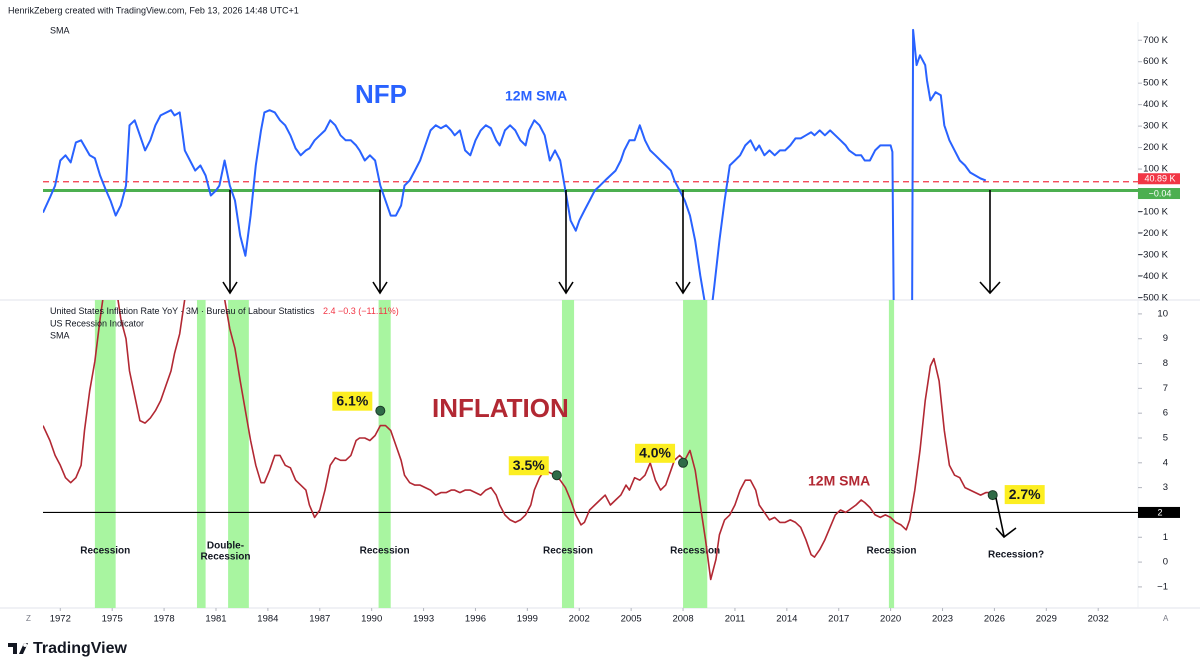 Image resolution: width=1200 pixels, height=670 pixels. What do you see at coordinates (1046, 619) in the screenshot?
I see `x-tick-label: 2029` at bounding box center [1046, 619].